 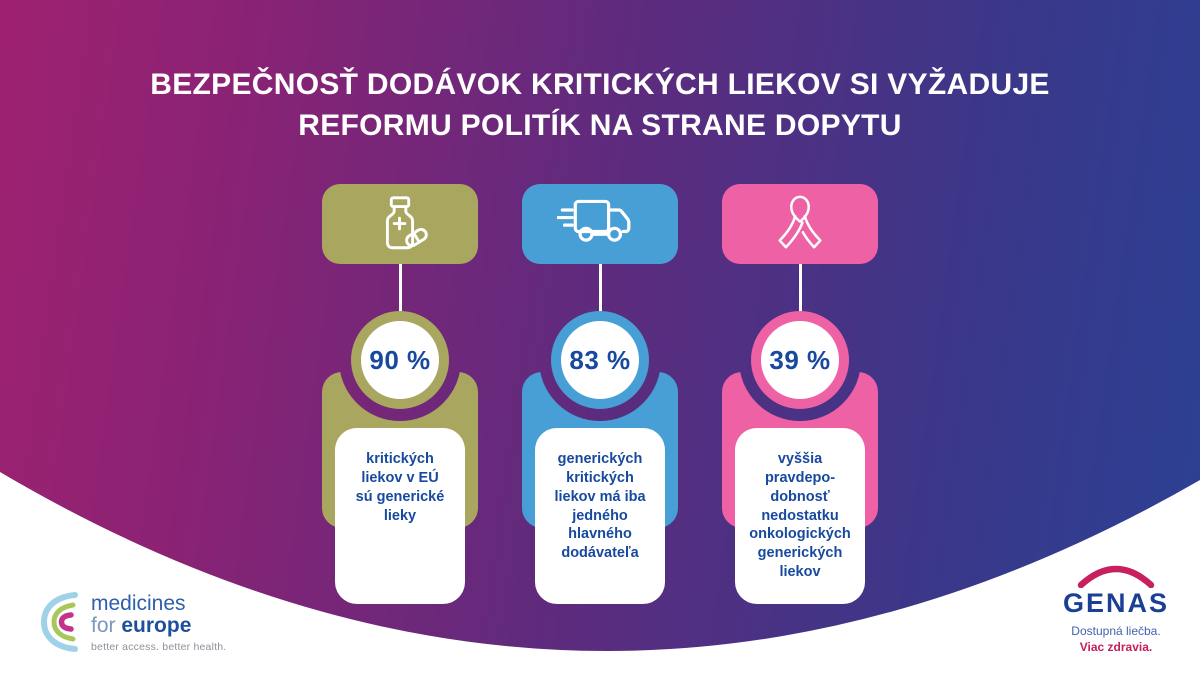 I want to click on stat-circle: 90 %, so click(x=400, y=360).